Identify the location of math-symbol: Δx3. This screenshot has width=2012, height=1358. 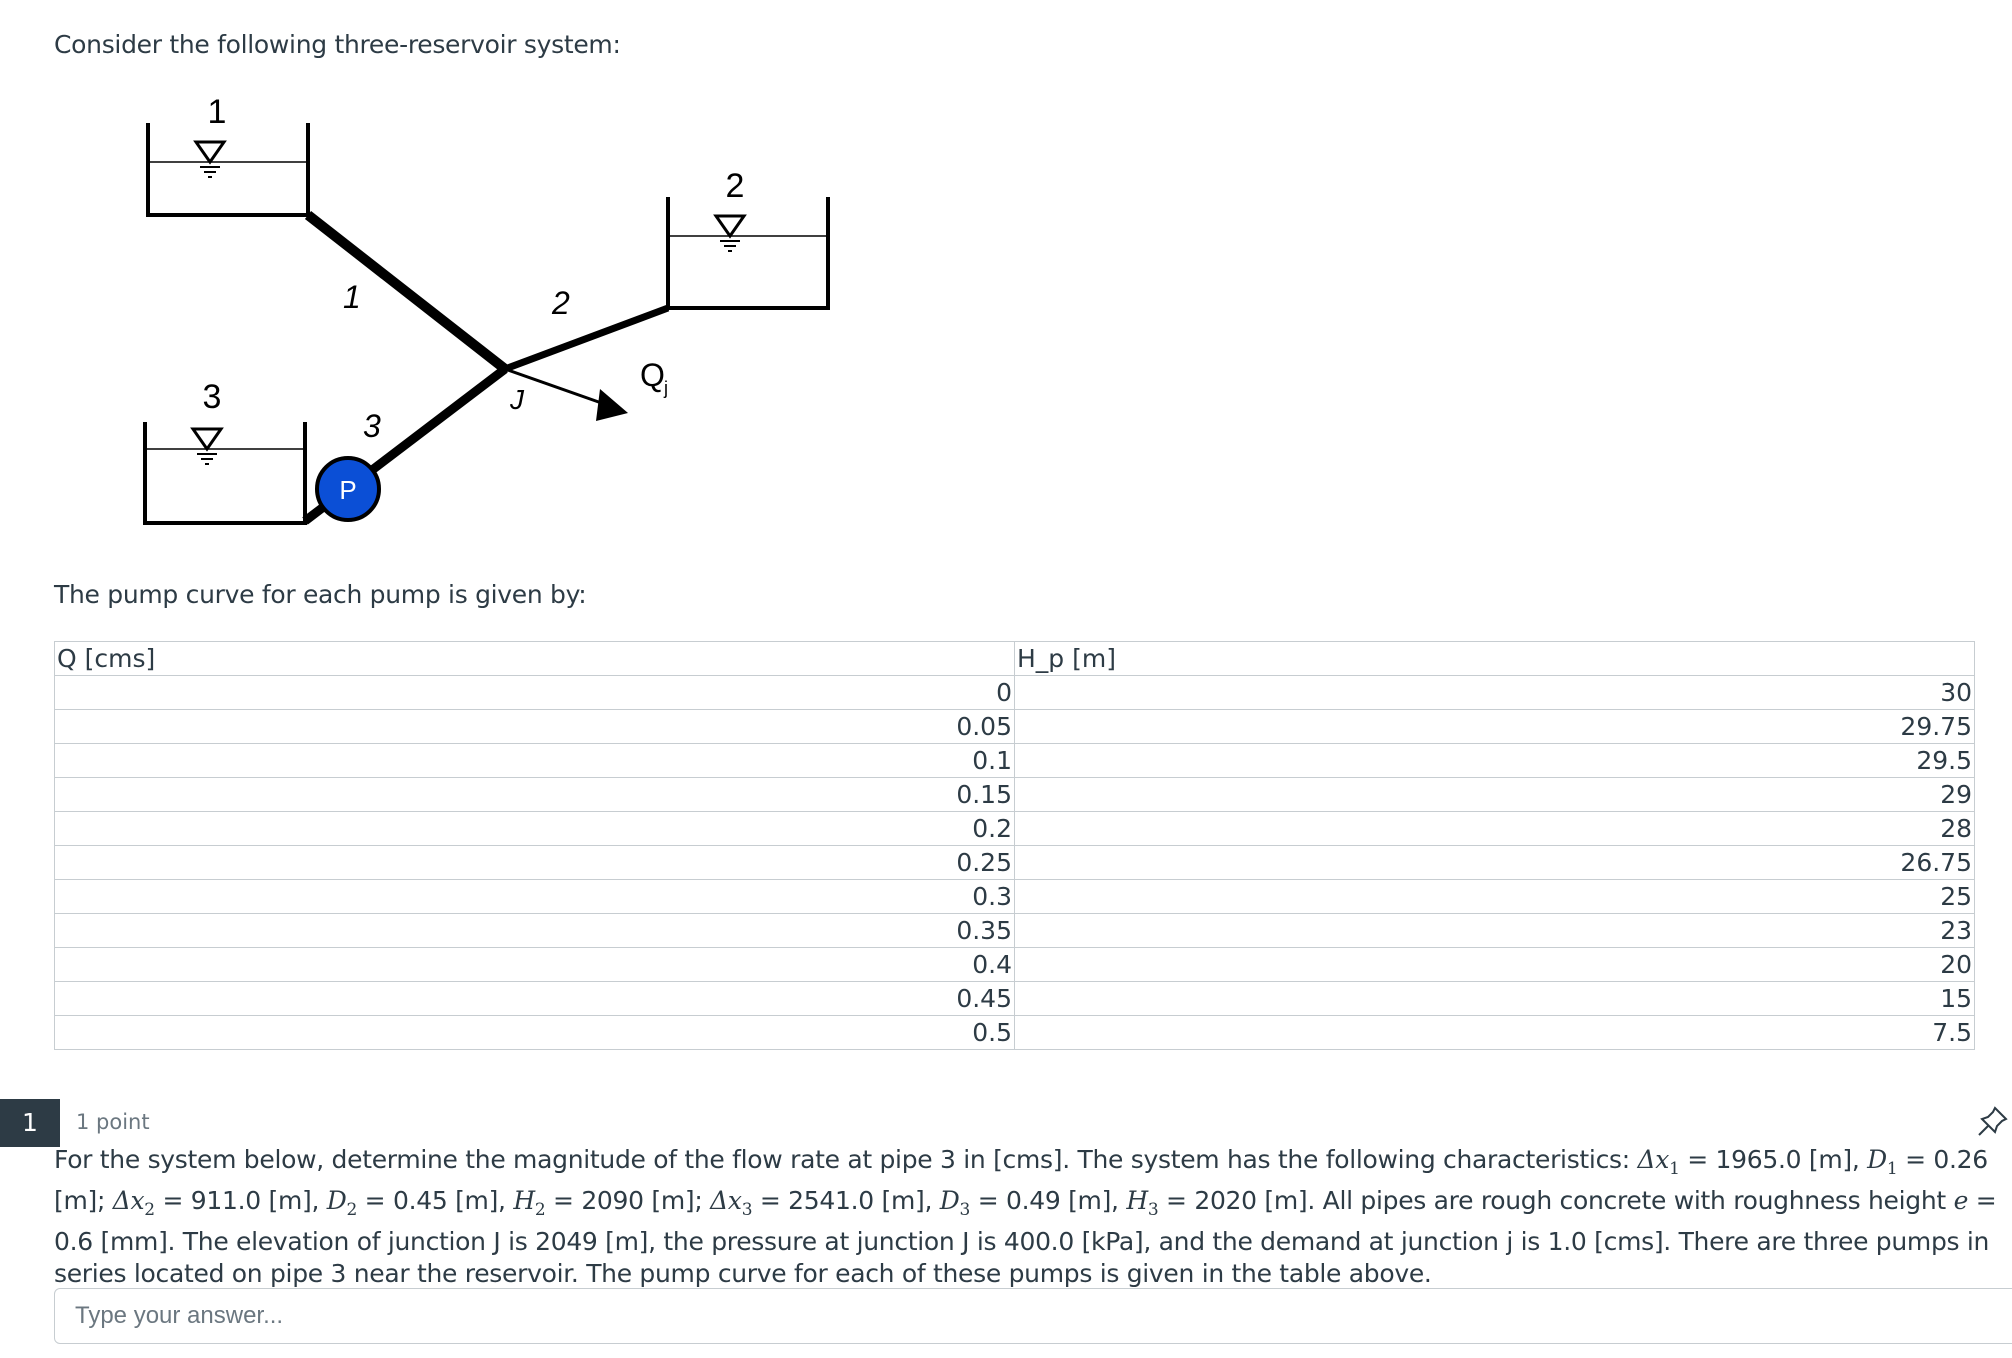
(731, 1203).